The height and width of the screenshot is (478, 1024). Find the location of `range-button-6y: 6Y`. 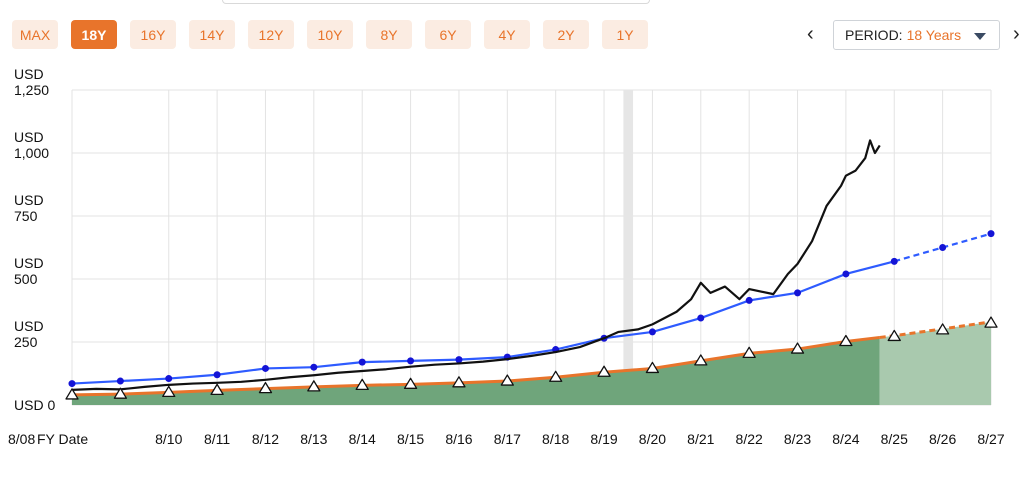

range-button-6y: 6Y is located at coordinates (448, 34).